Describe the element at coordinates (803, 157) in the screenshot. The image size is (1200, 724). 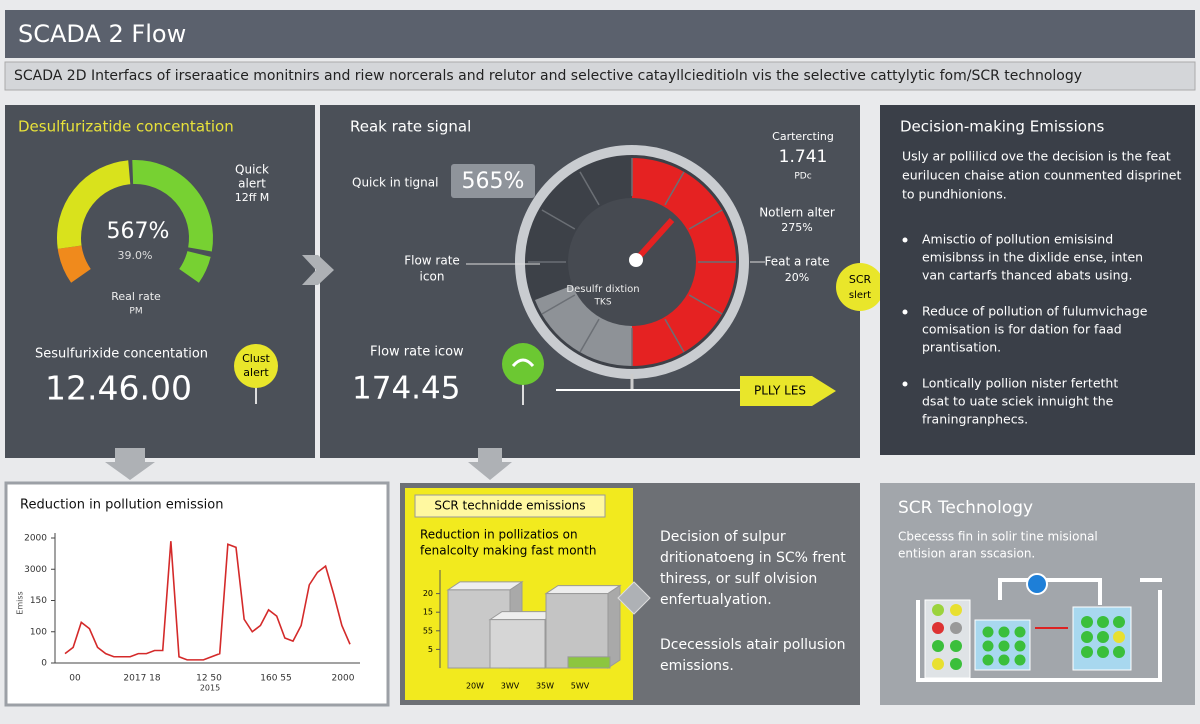
I see `gauge-note: 1.741` at that location.